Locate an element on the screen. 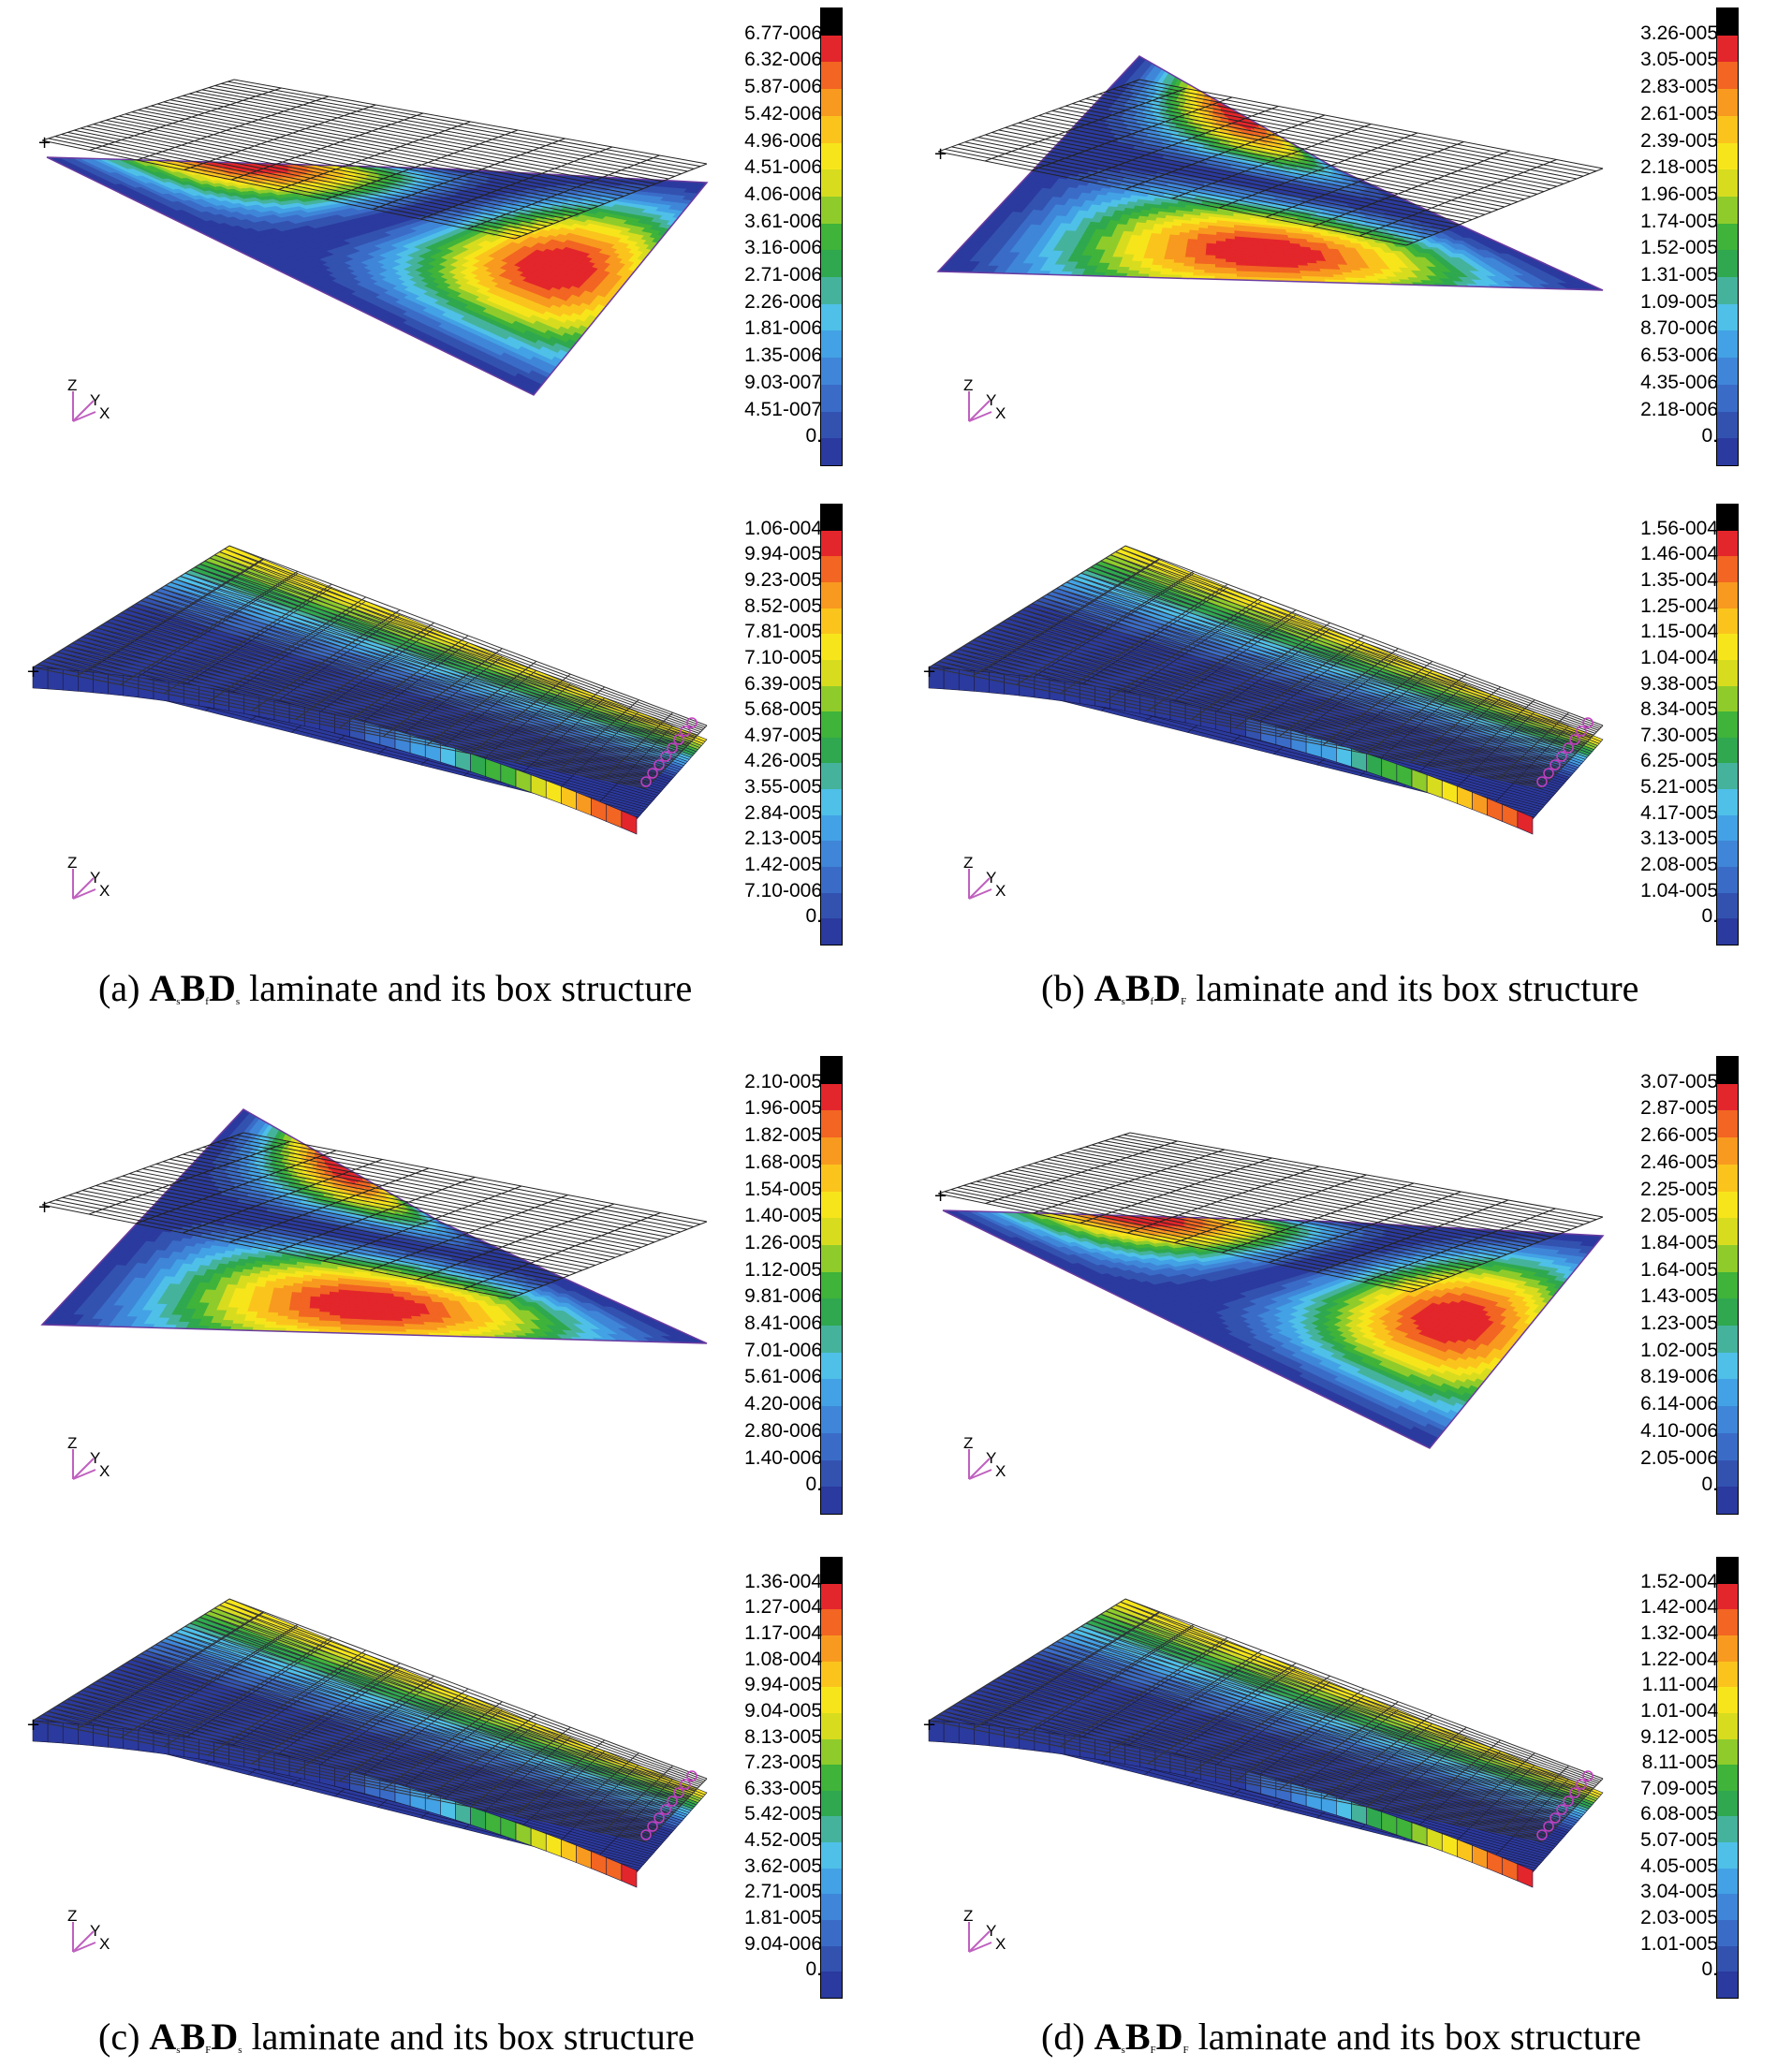 The height and width of the screenshot is (2067, 1792). colorbar-tick-label: 2.03-005 is located at coordinates (1679, 1918).